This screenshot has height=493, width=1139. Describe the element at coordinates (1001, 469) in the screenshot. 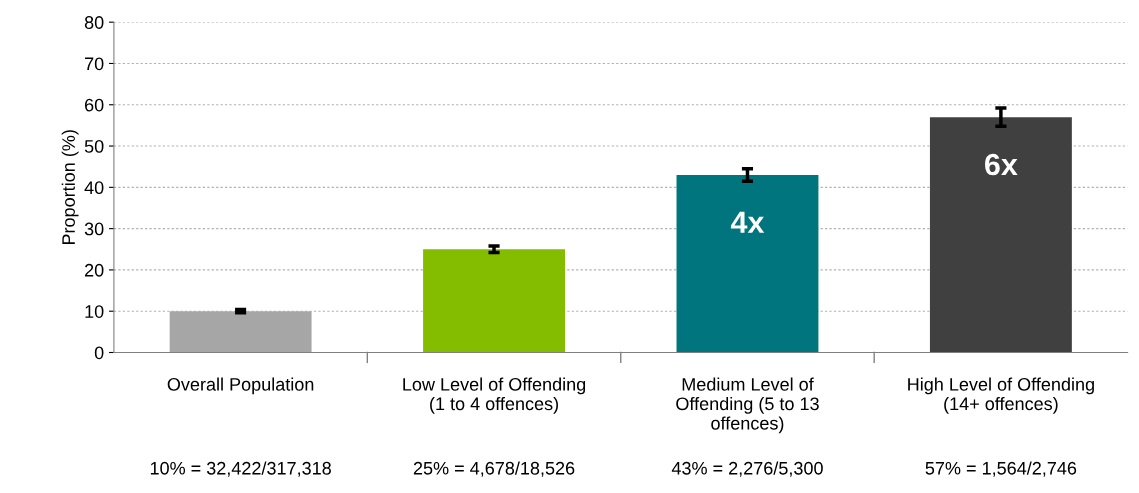

I see `text: 57% = 1,564/2,746` at that location.